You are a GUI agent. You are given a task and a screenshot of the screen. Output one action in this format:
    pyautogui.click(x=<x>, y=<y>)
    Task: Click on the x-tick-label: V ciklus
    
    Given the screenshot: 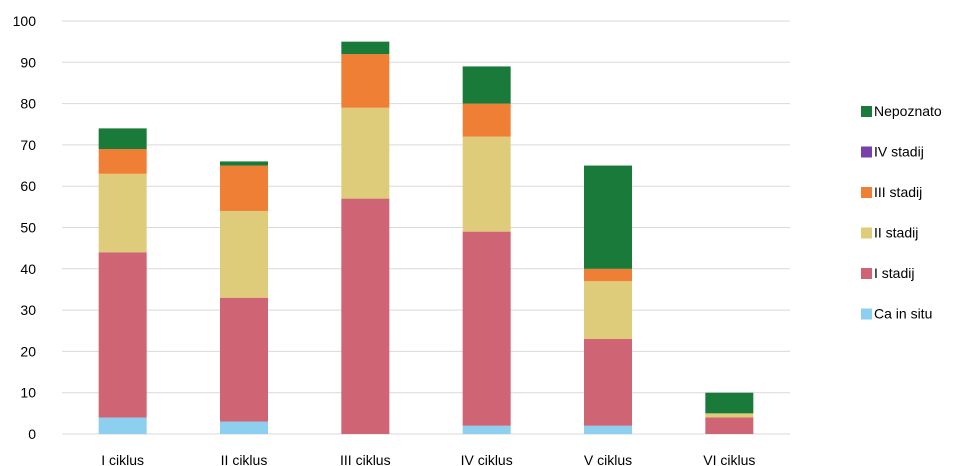 What is the action you would take?
    pyautogui.click(x=608, y=459)
    